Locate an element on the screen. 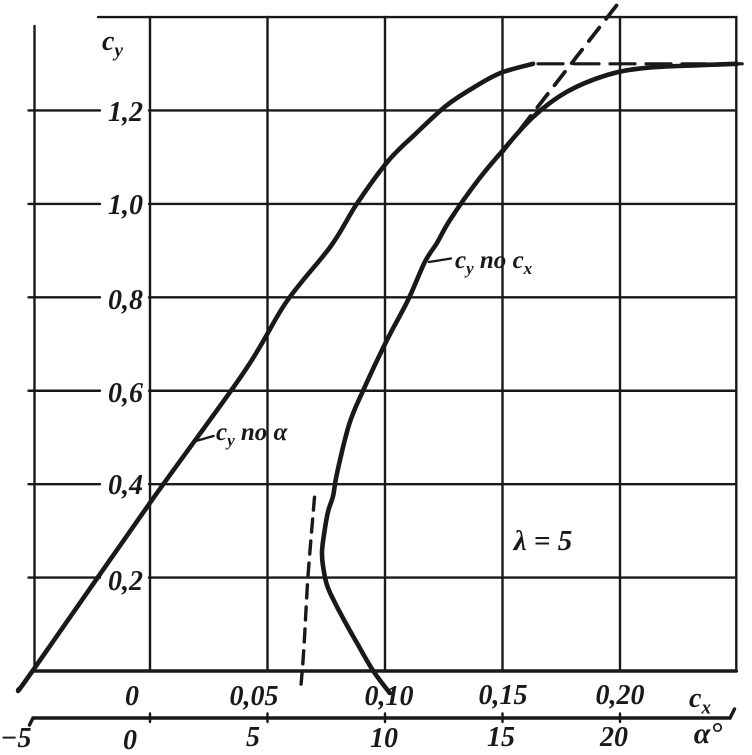  alpha-tick-label: 5 is located at coordinates (253, 737).